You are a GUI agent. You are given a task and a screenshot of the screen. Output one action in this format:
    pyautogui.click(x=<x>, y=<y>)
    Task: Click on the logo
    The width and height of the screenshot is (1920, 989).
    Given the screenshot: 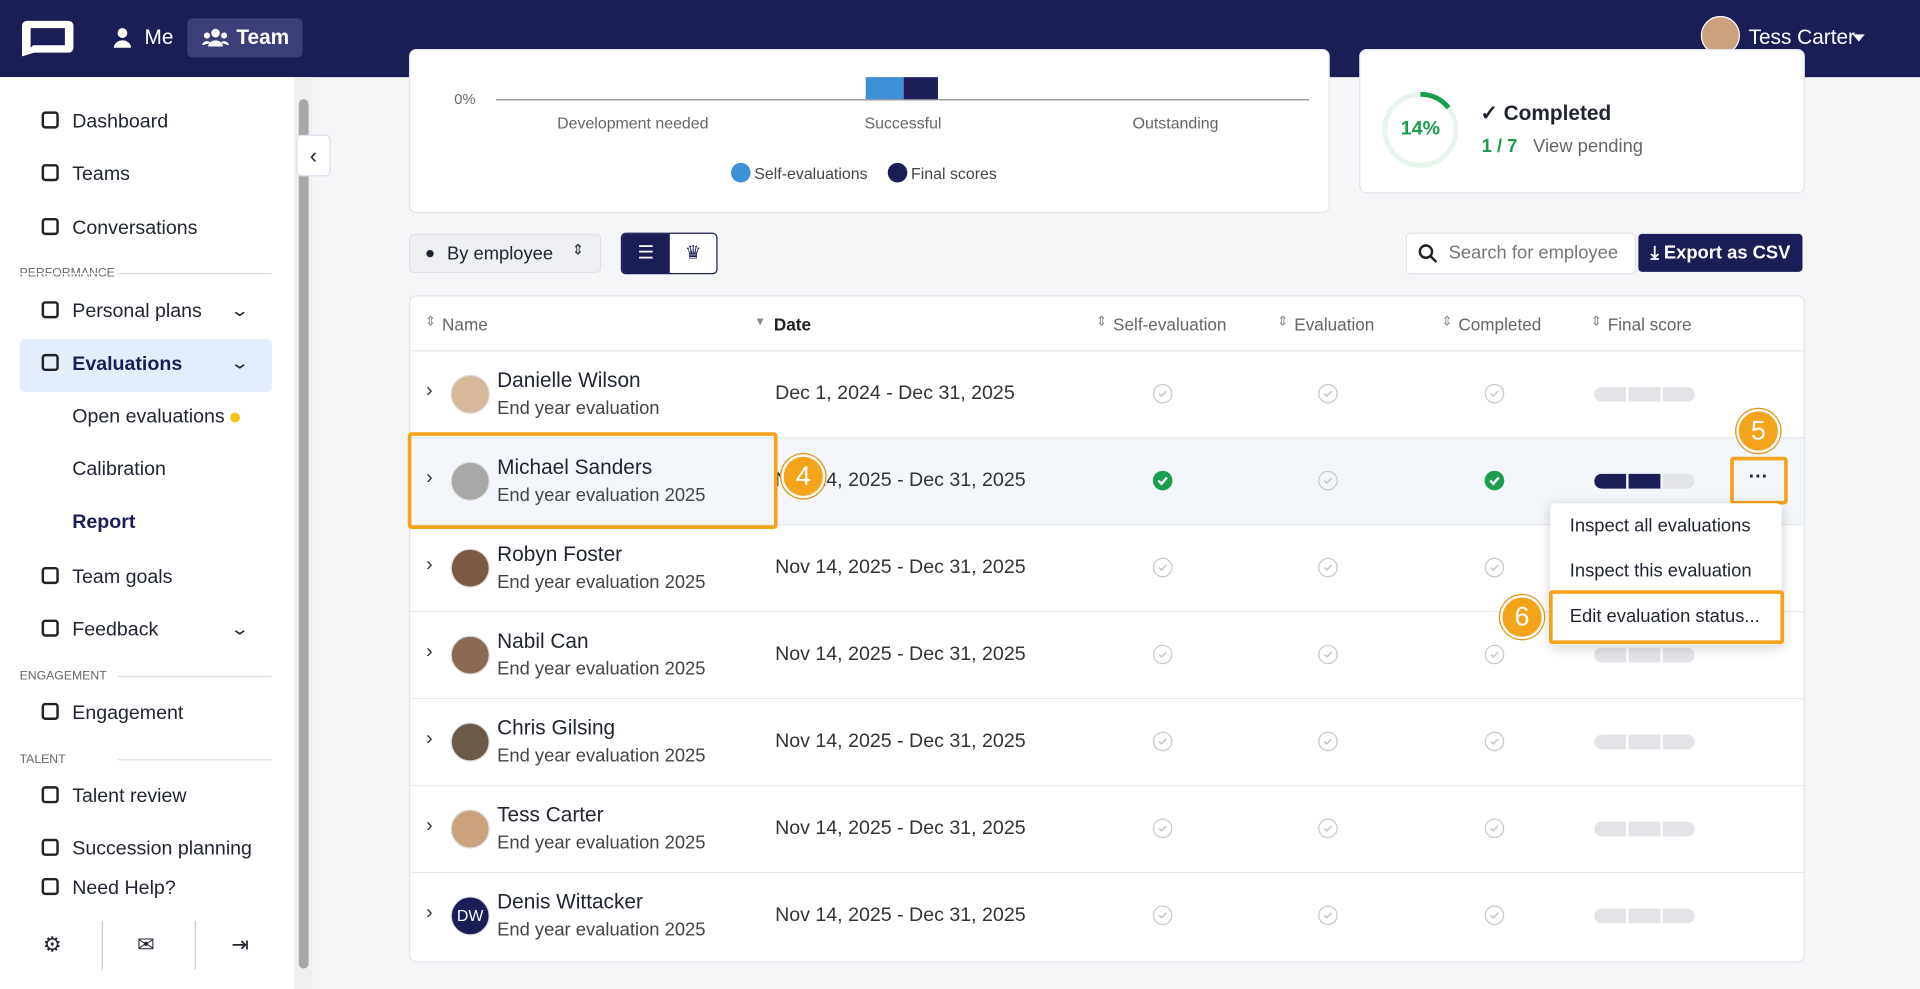 What is the action you would take?
    pyautogui.click(x=48, y=37)
    